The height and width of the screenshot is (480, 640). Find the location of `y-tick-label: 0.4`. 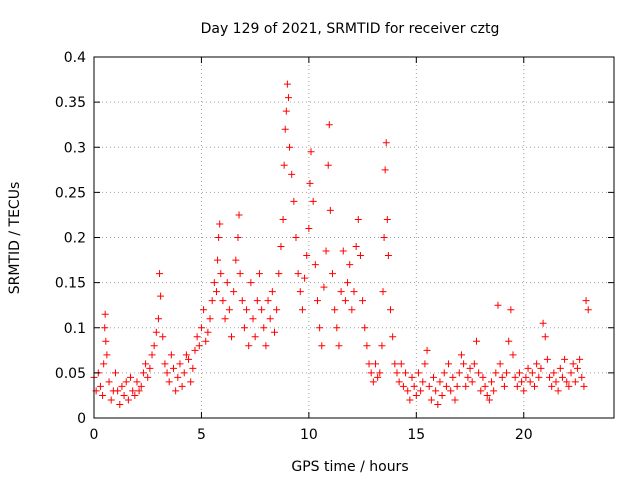

y-tick-label: 0.4 is located at coordinates (75, 58).